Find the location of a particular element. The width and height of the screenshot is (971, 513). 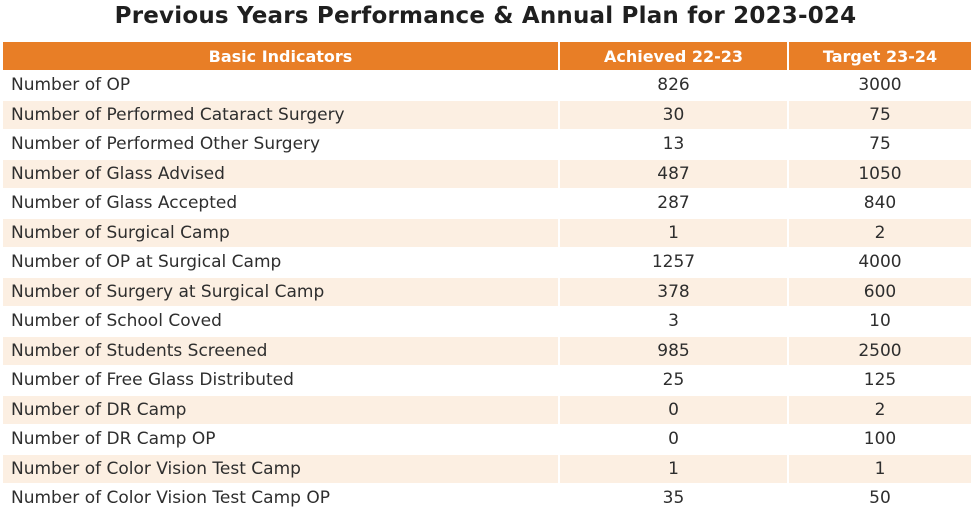

table-row: Number of Surgical Camp 1 2 is located at coordinates (487, 232).